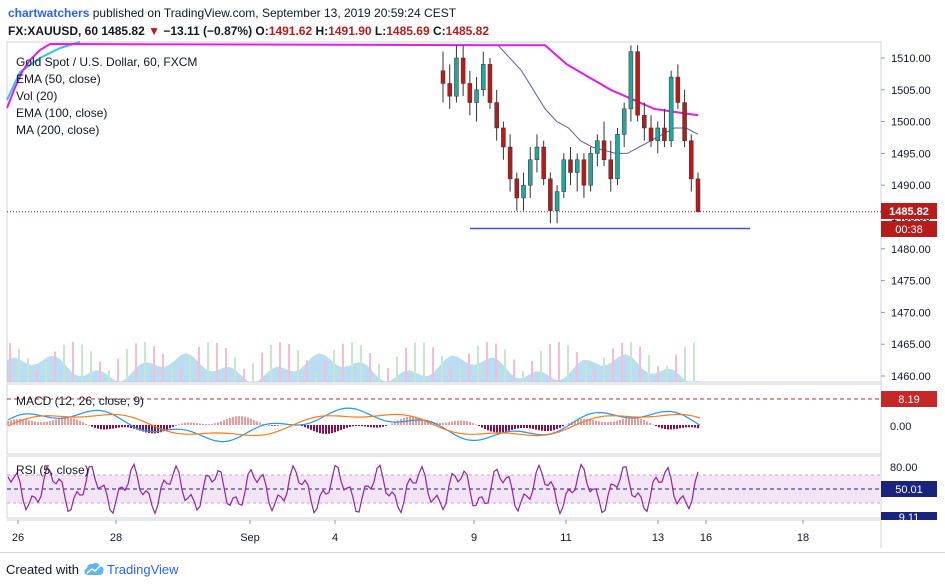  What do you see at coordinates (42, 569) in the screenshot?
I see `created-with-text: Created with` at bounding box center [42, 569].